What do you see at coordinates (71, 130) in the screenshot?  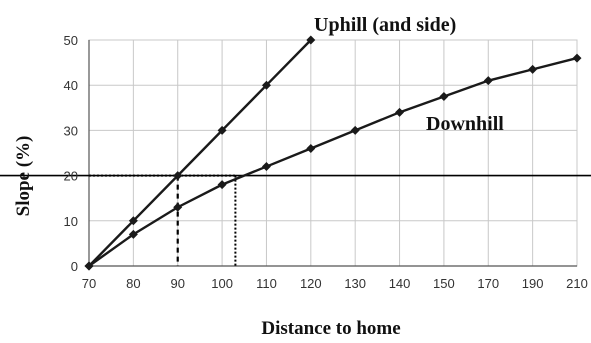 I see `y-tick-label: 30` at bounding box center [71, 130].